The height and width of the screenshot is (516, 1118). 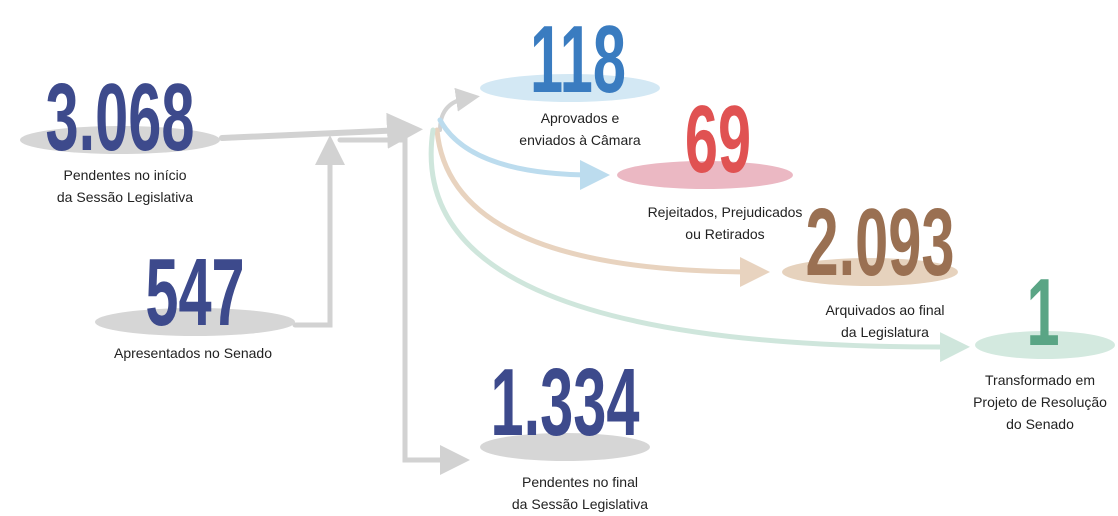 What do you see at coordinates (578, 58) in the screenshot?
I see `node-value: 118` at bounding box center [578, 58].